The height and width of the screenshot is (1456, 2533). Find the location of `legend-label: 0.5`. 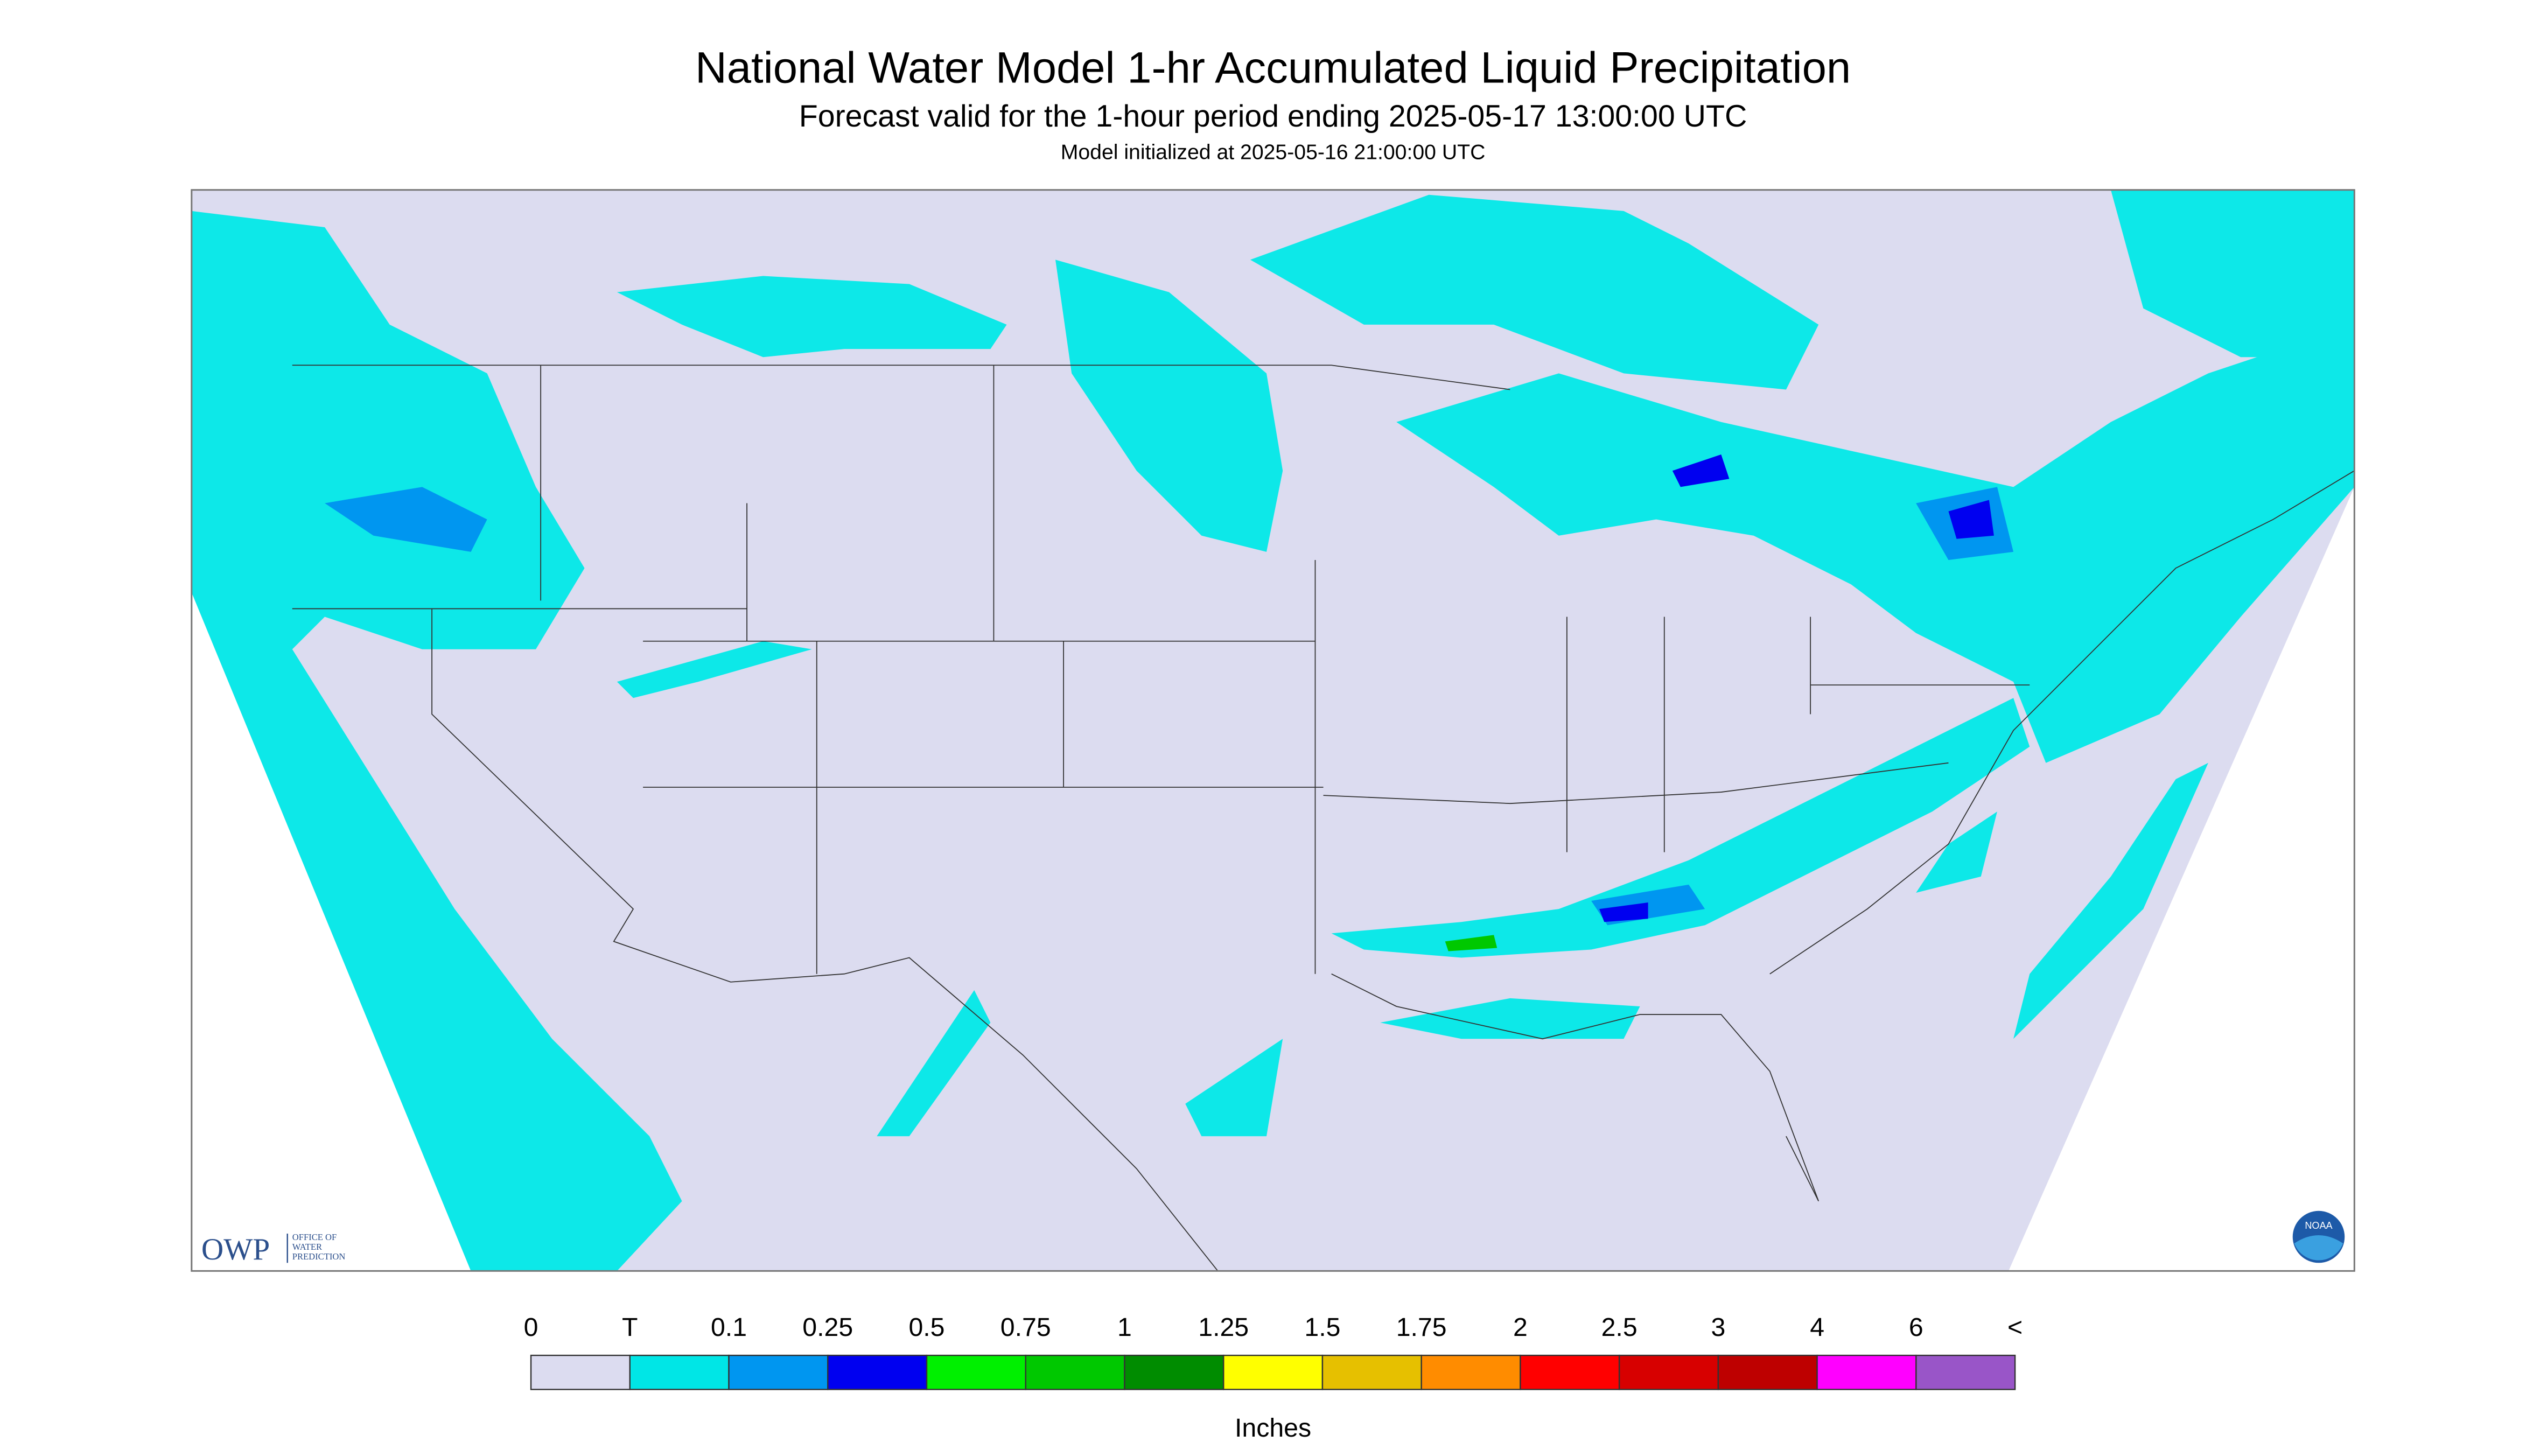

legend-label: 0.5 is located at coordinates (926, 1327).